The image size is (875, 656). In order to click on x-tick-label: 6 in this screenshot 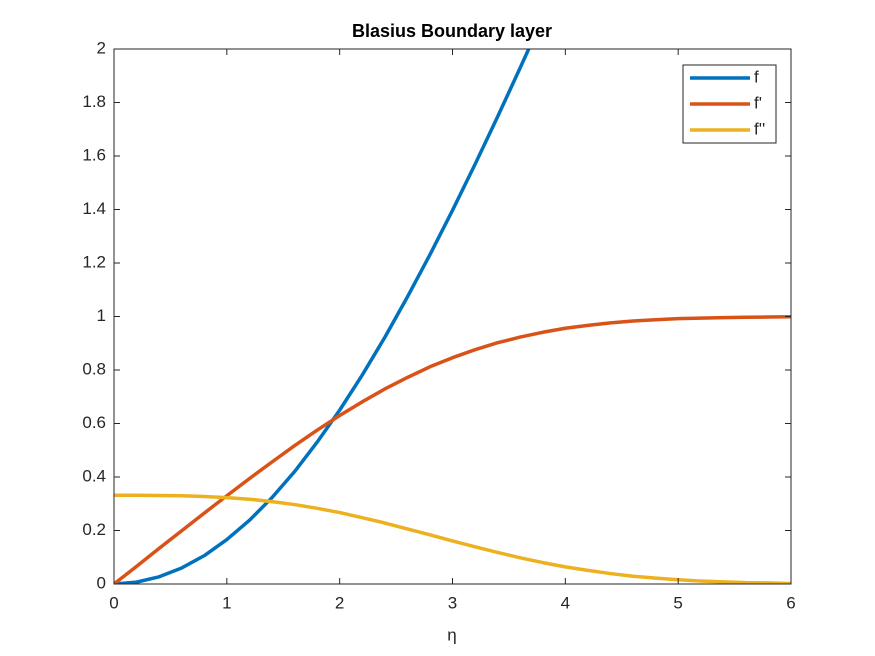, I will do `click(790, 602)`.